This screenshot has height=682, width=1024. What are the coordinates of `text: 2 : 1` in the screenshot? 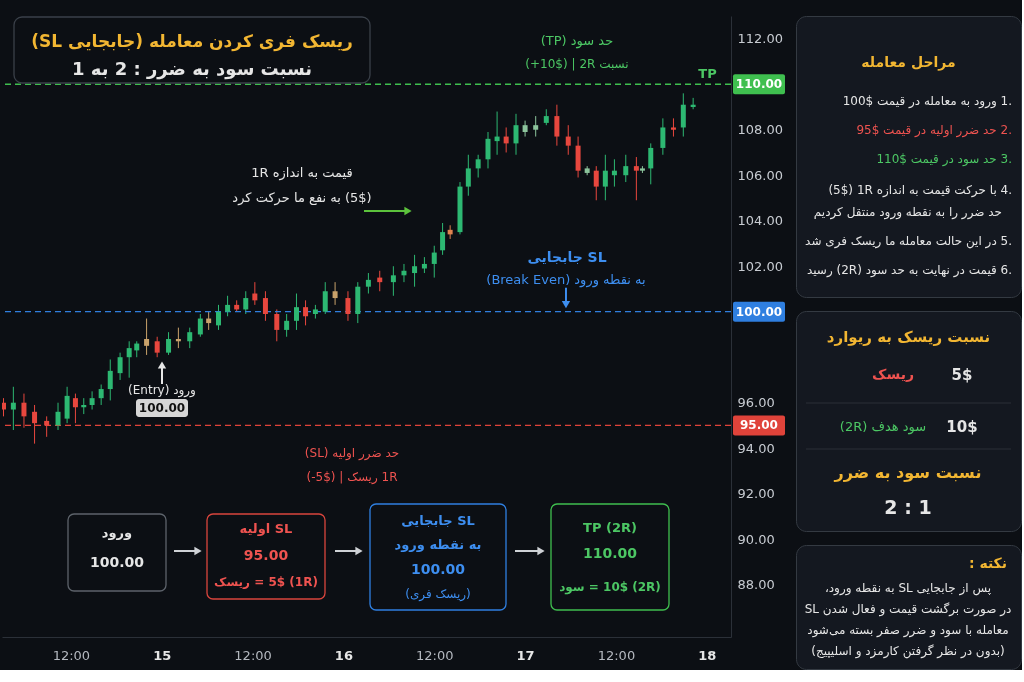 It's located at (908, 507).